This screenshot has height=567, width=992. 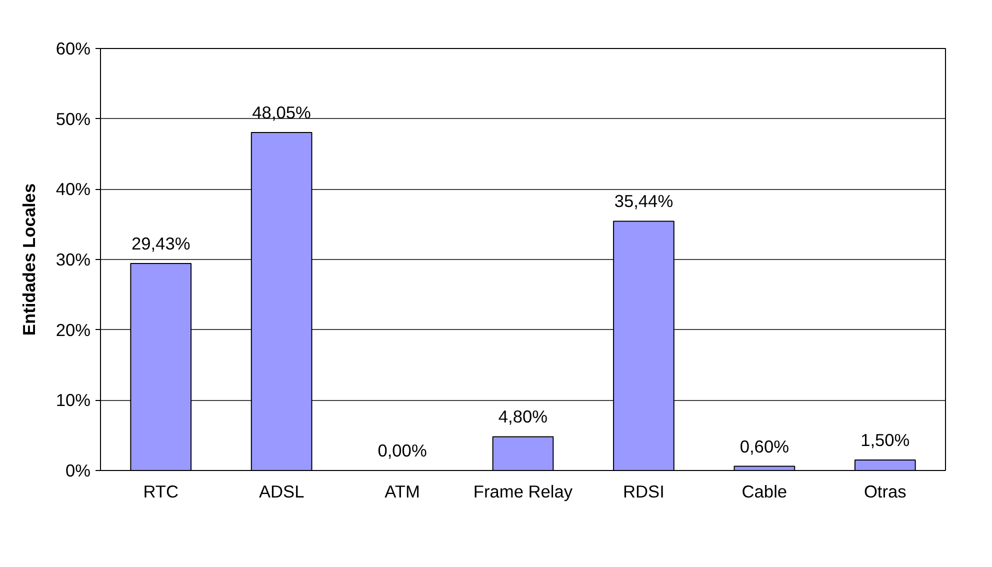 I want to click on data-label: 35,44%, so click(x=644, y=201).